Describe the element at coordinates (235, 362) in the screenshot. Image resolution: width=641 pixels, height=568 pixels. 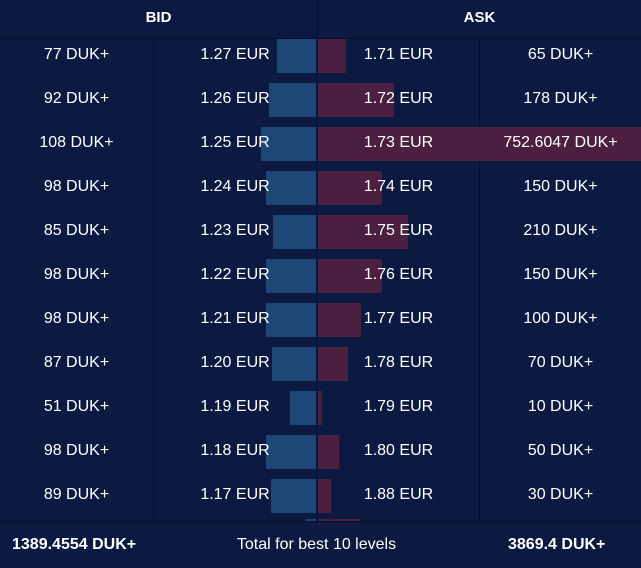
I see `bid-price: 1.20 EUR` at that location.